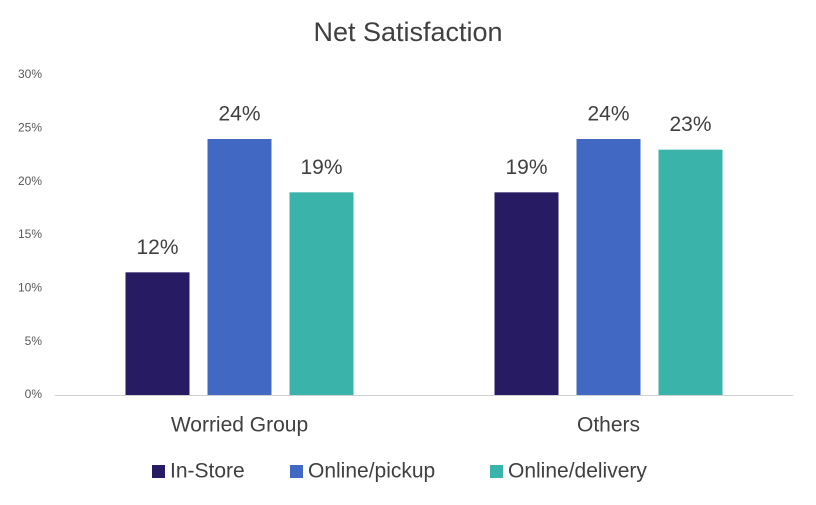  What do you see at coordinates (34, 394) in the screenshot?
I see `y-tick-label: 0%` at bounding box center [34, 394].